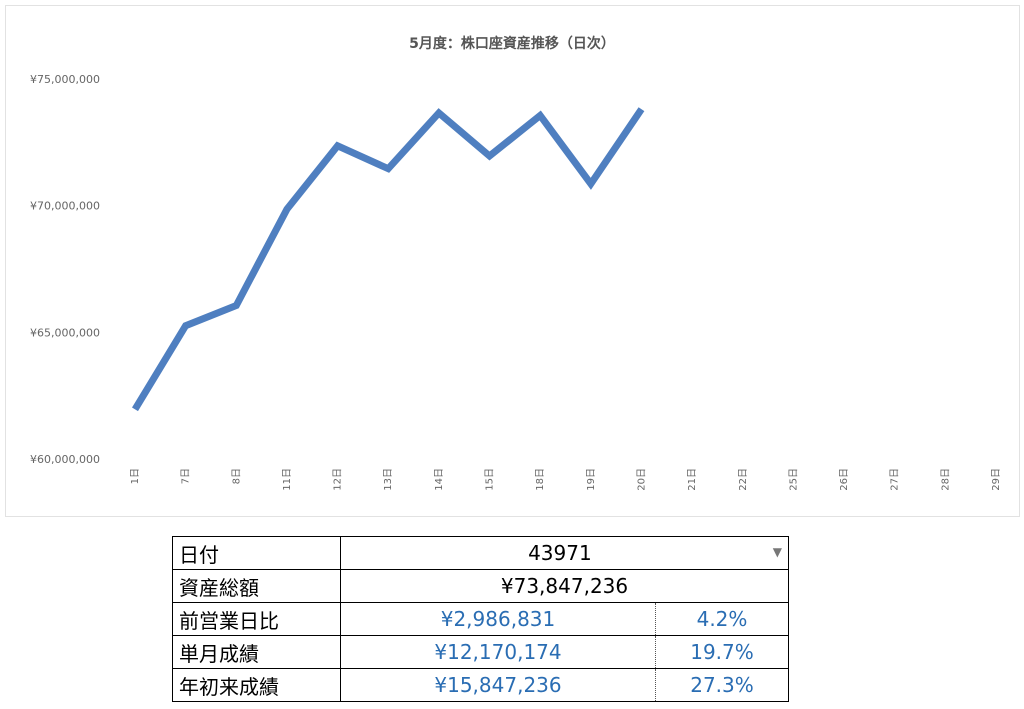 This screenshot has width=1024, height=709. What do you see at coordinates (490, 479) in the screenshot?
I see `x-tick-label: 15日` at bounding box center [490, 479].